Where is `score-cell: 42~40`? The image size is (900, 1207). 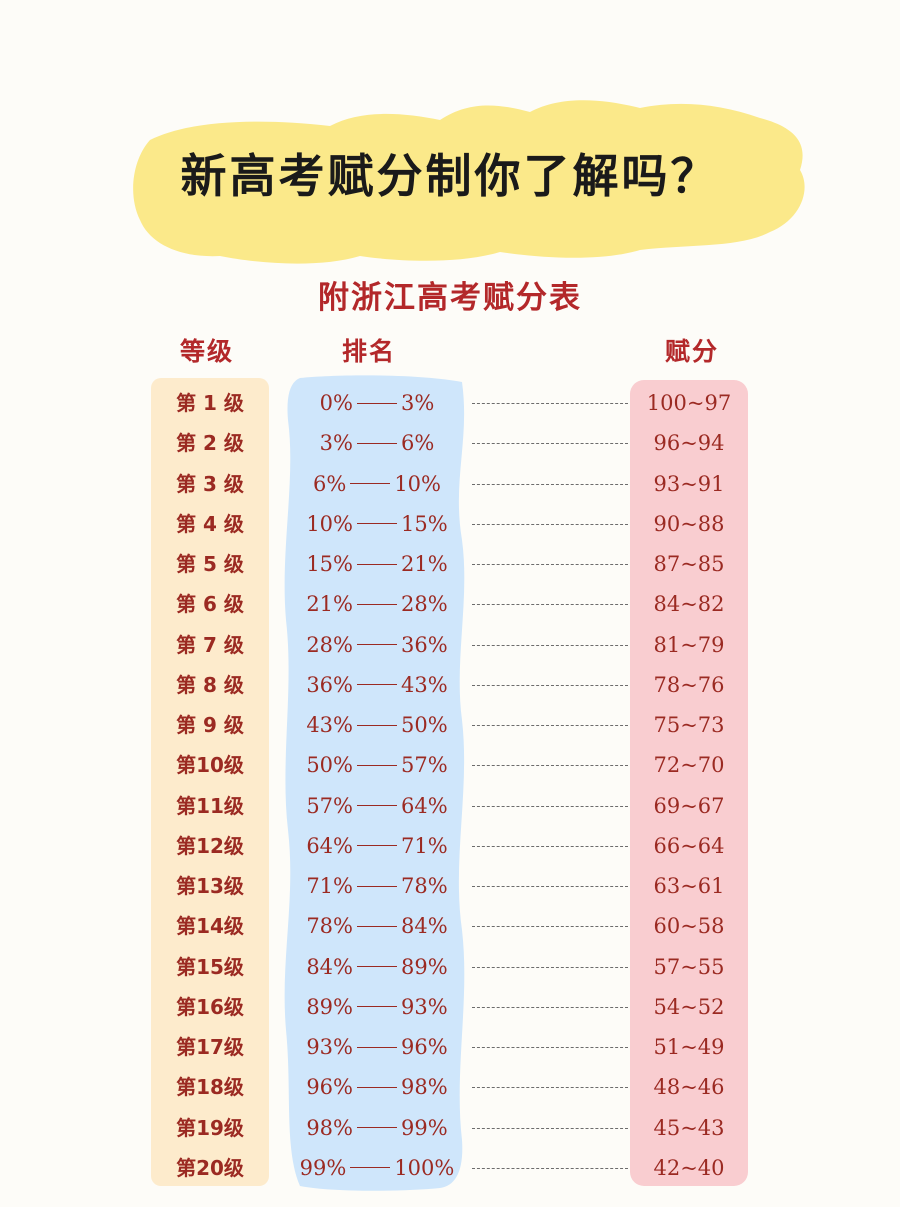 score-cell: 42~40 is located at coordinates (689, 1167).